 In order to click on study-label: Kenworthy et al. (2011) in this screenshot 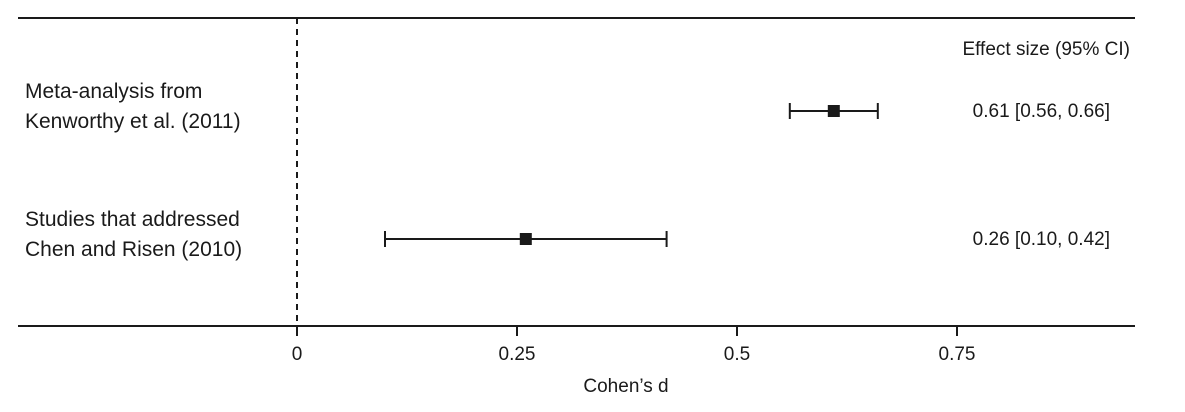, I will do `click(133, 121)`.